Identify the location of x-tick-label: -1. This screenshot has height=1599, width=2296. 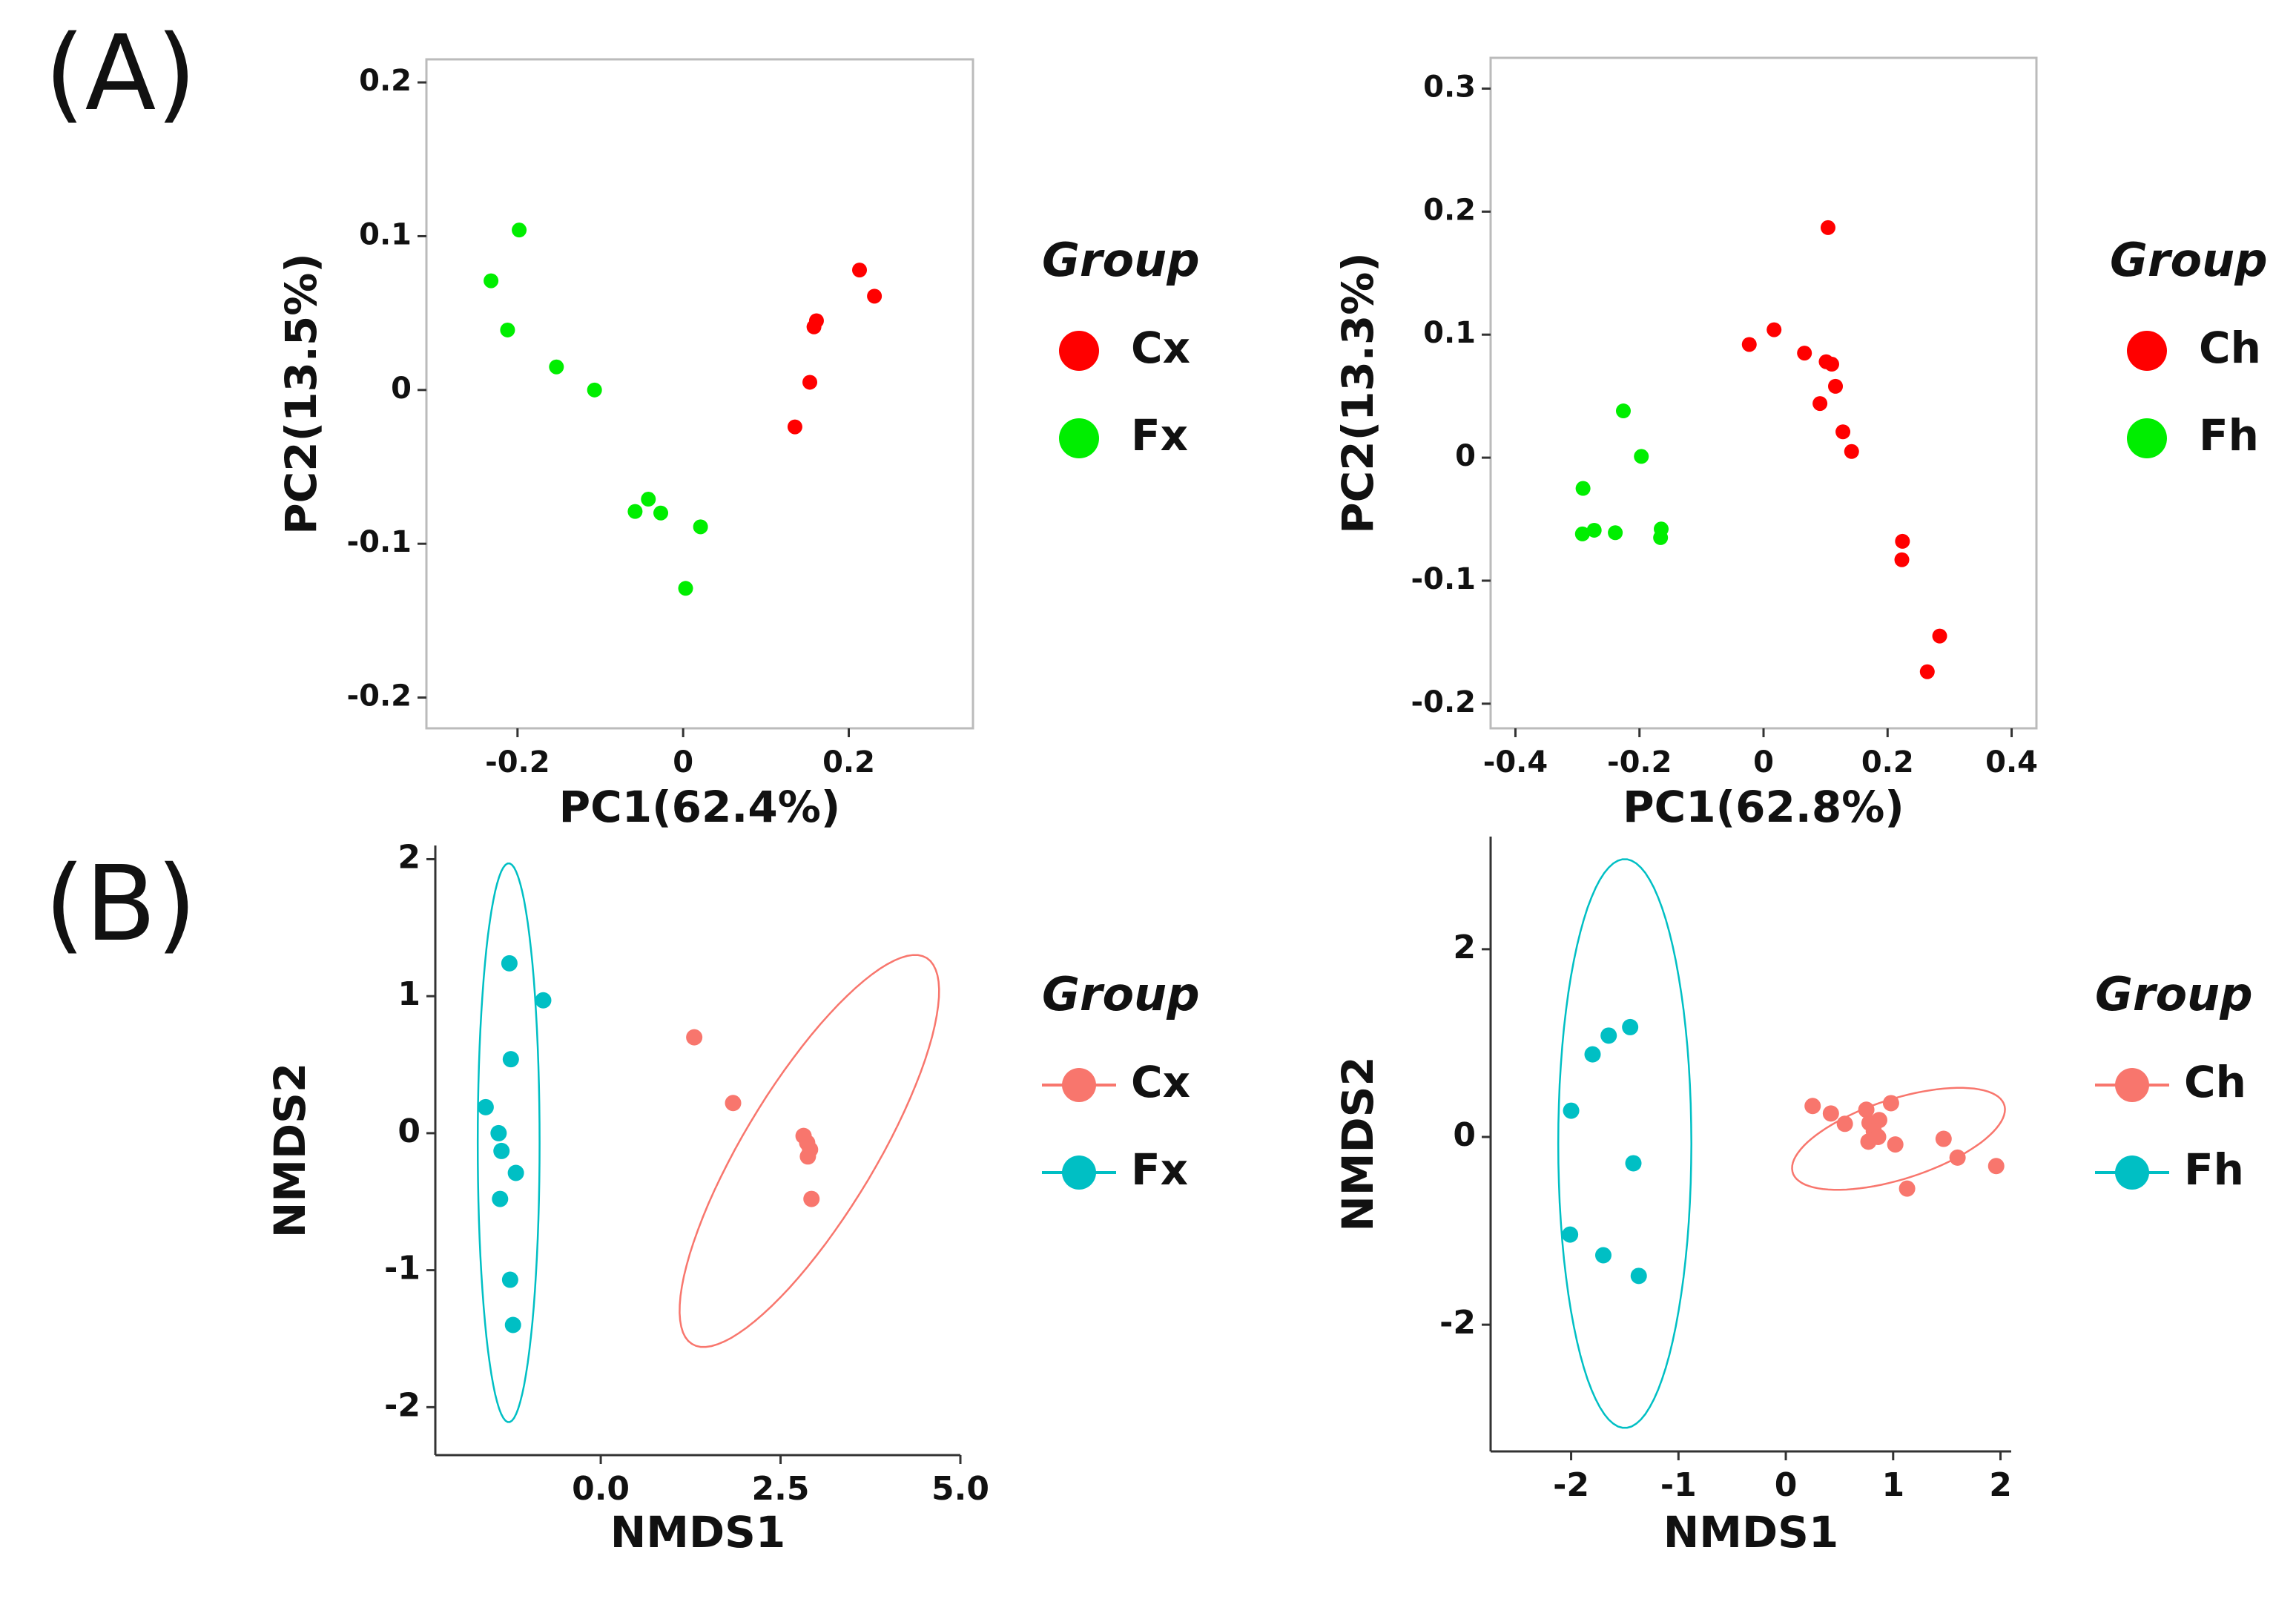
(1679, 1485).